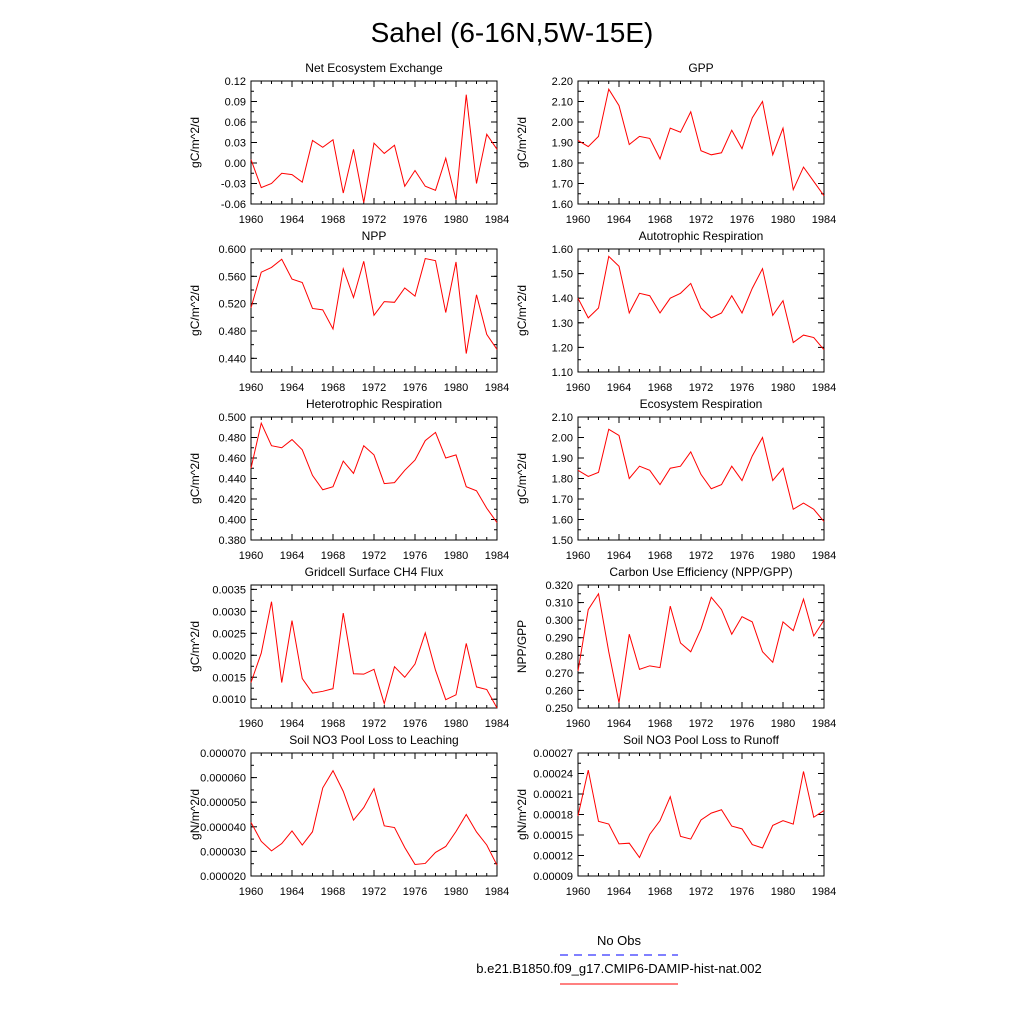 This screenshot has width=1024, height=1024. What do you see at coordinates (578, 892) in the screenshot?
I see `chart-10-x-tick-label: 1960` at bounding box center [578, 892].